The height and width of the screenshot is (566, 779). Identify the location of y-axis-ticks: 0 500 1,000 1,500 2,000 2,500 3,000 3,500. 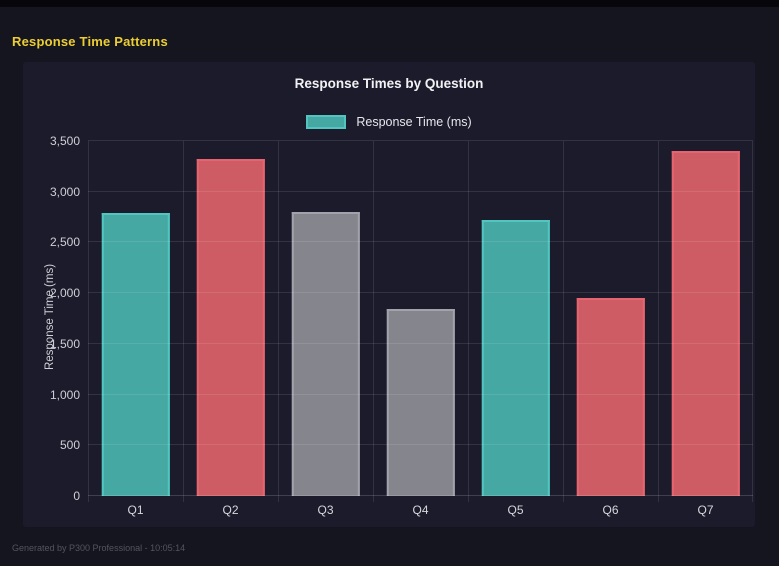
(51, 318).